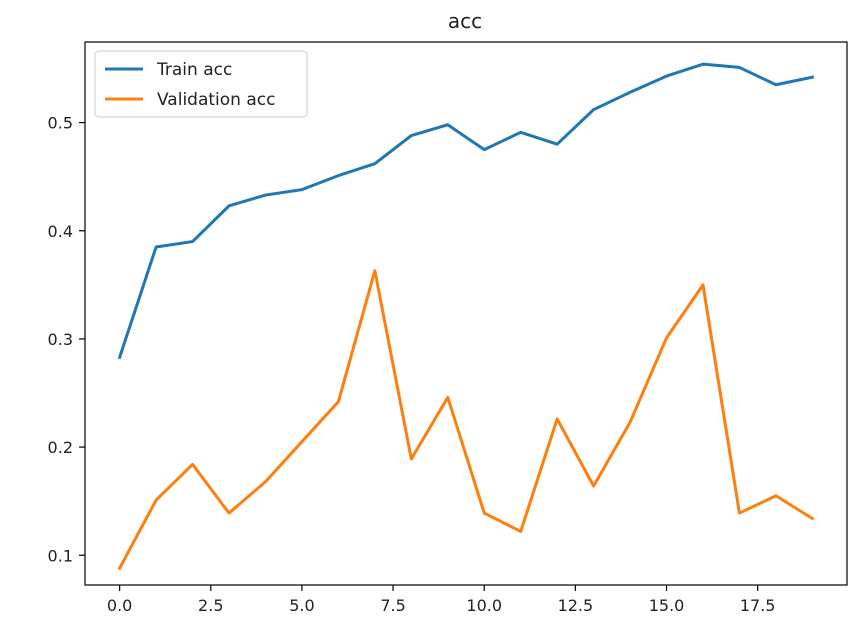 The image size is (856, 630). I want to click on y-tick-label: 0.5, so click(60, 123).